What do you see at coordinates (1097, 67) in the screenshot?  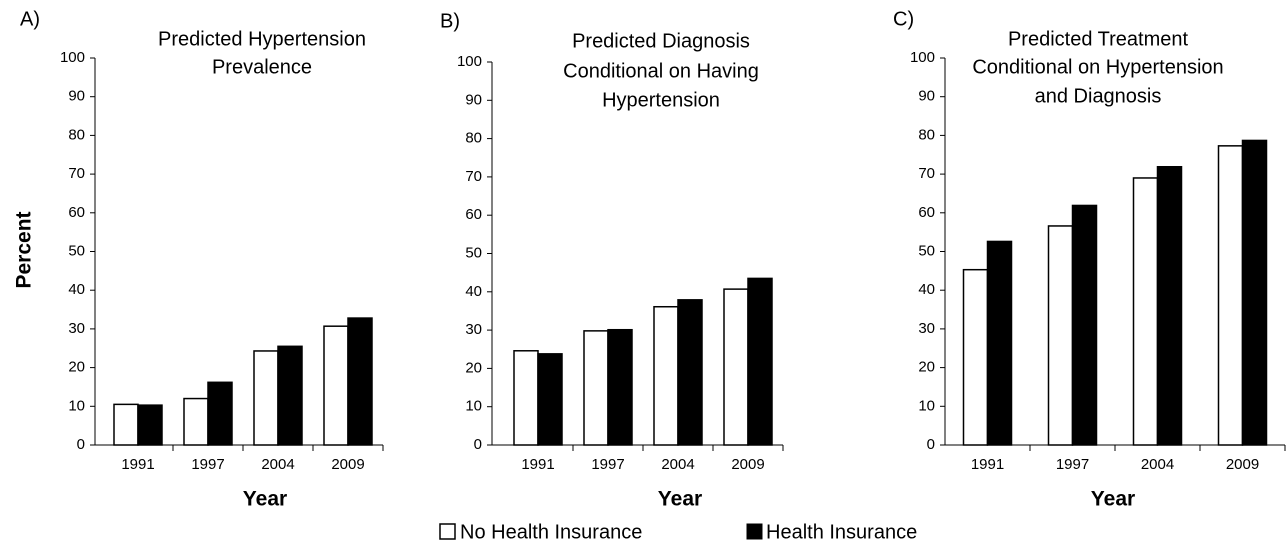 I see `chart-title: Conditional on Hypertension` at bounding box center [1097, 67].